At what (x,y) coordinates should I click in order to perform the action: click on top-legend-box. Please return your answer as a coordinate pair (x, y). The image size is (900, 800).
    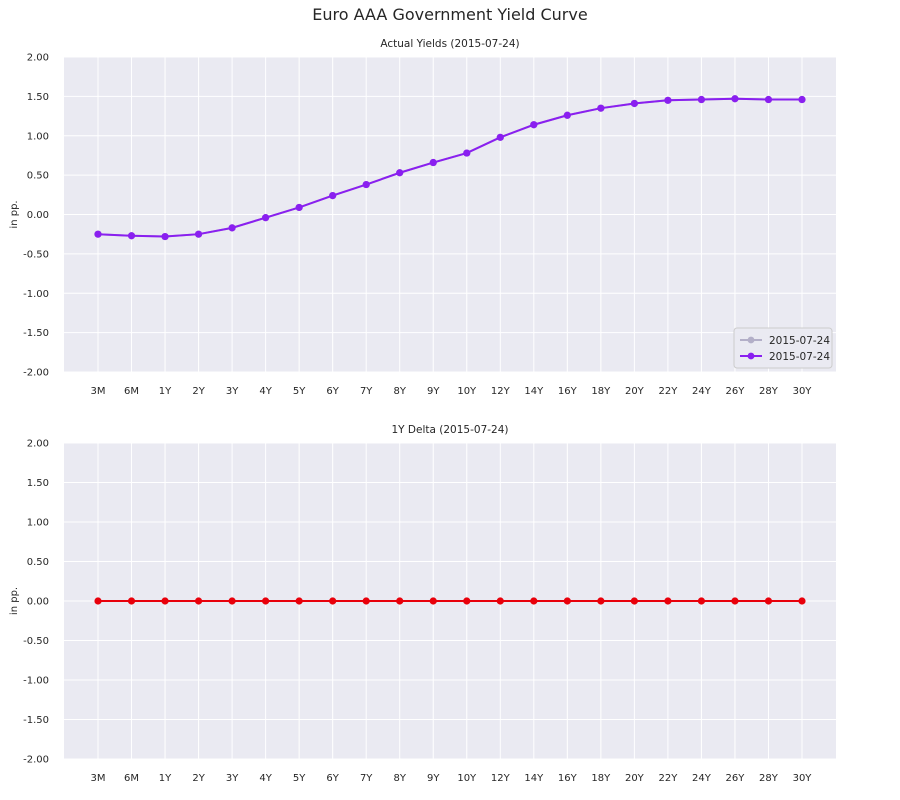
    Looking at the image, I should click on (783, 348).